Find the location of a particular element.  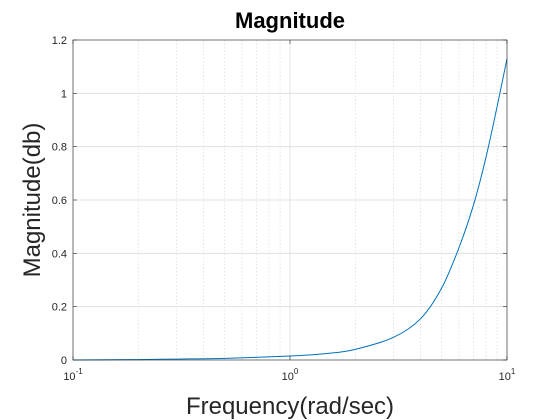

y-tick-label: 0.6 is located at coordinates (59, 201).